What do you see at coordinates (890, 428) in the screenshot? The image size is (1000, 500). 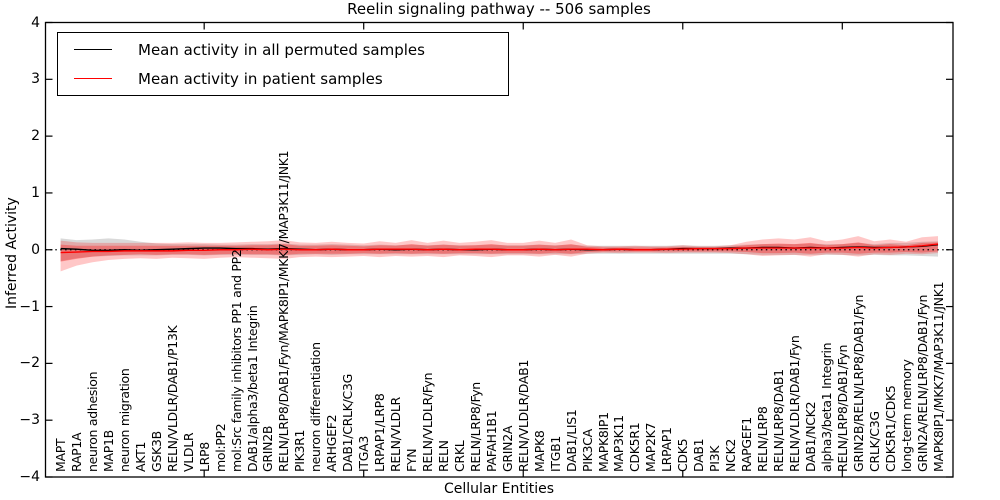 I see `x-category-label: CDK5R1/CDK5` at bounding box center [890, 428].